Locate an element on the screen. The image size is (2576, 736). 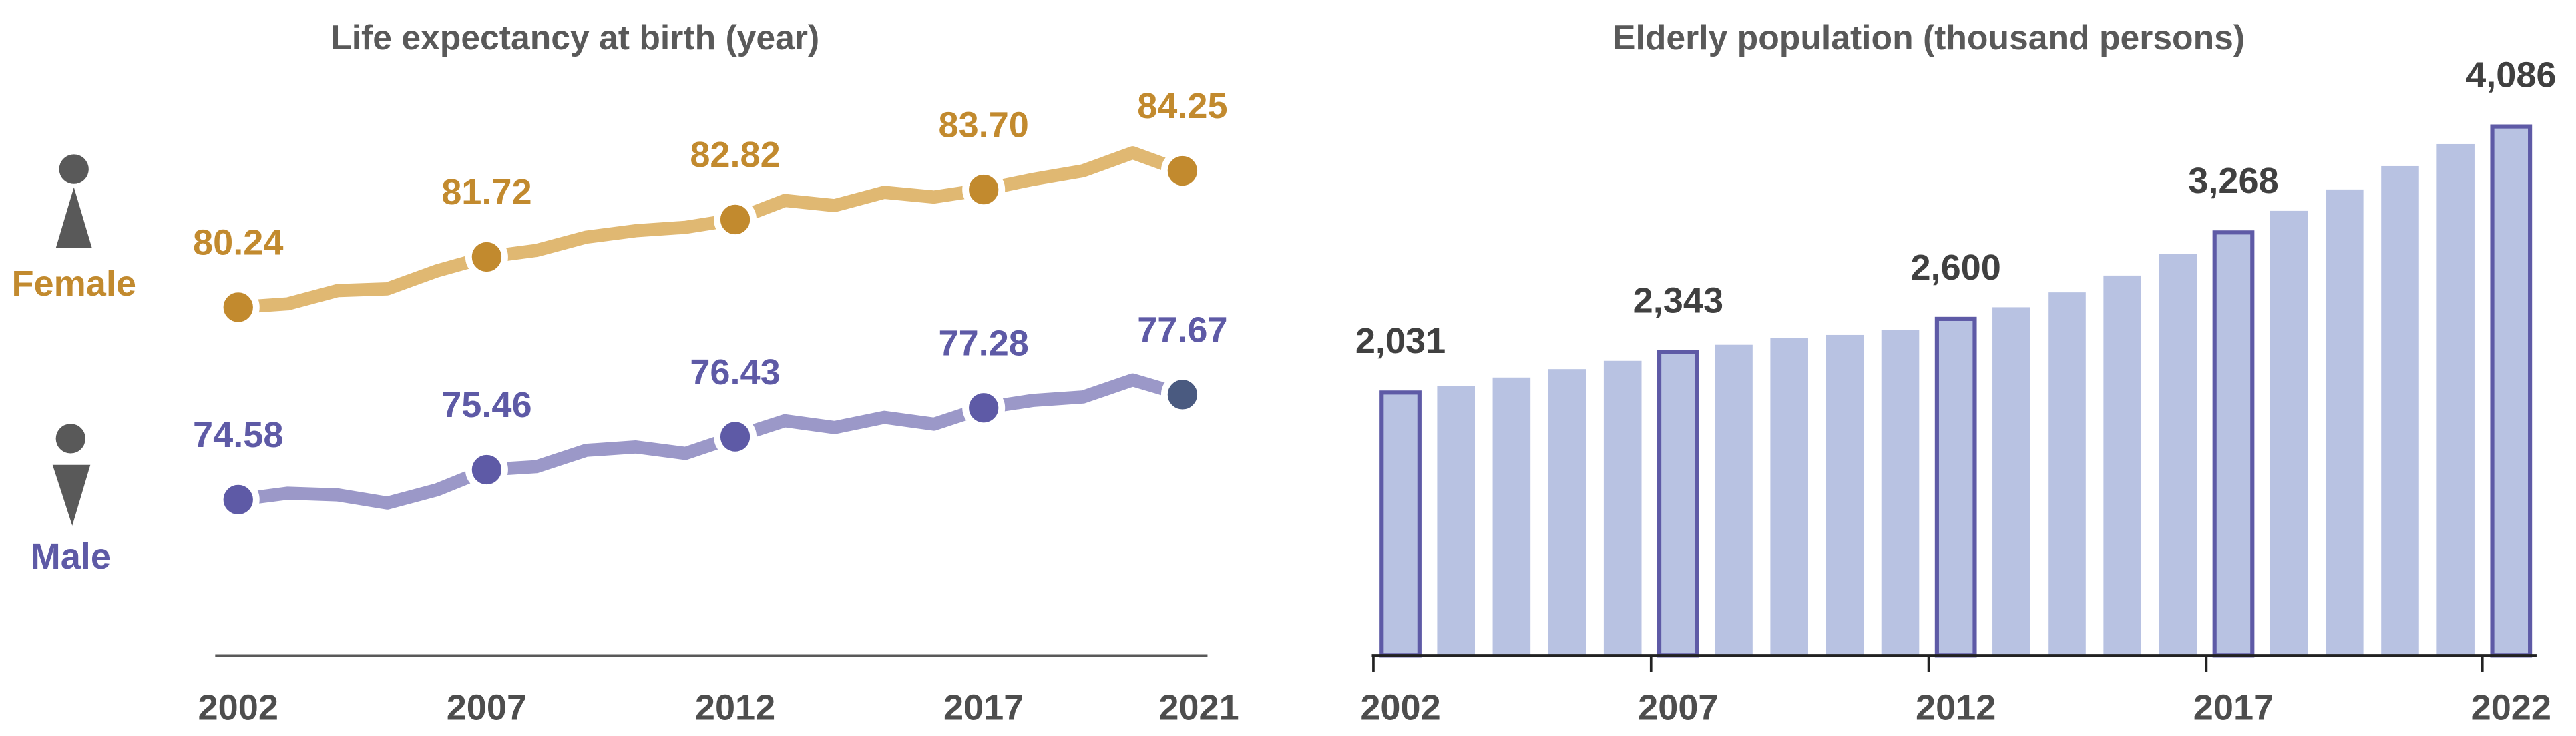
bar-2019 is located at coordinates (2345, 422).